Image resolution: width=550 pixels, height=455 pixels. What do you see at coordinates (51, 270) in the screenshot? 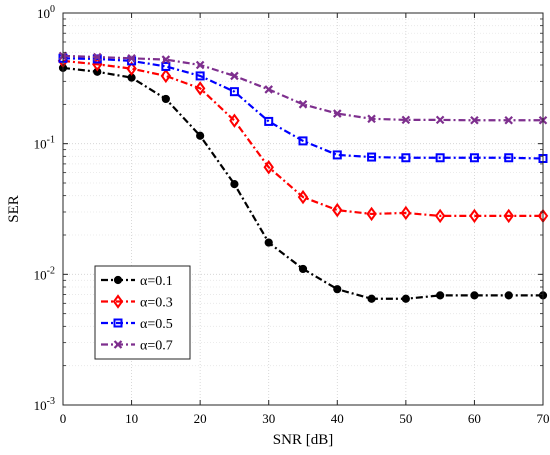
I see `y-tick-label-exponent: -2` at bounding box center [51, 270].